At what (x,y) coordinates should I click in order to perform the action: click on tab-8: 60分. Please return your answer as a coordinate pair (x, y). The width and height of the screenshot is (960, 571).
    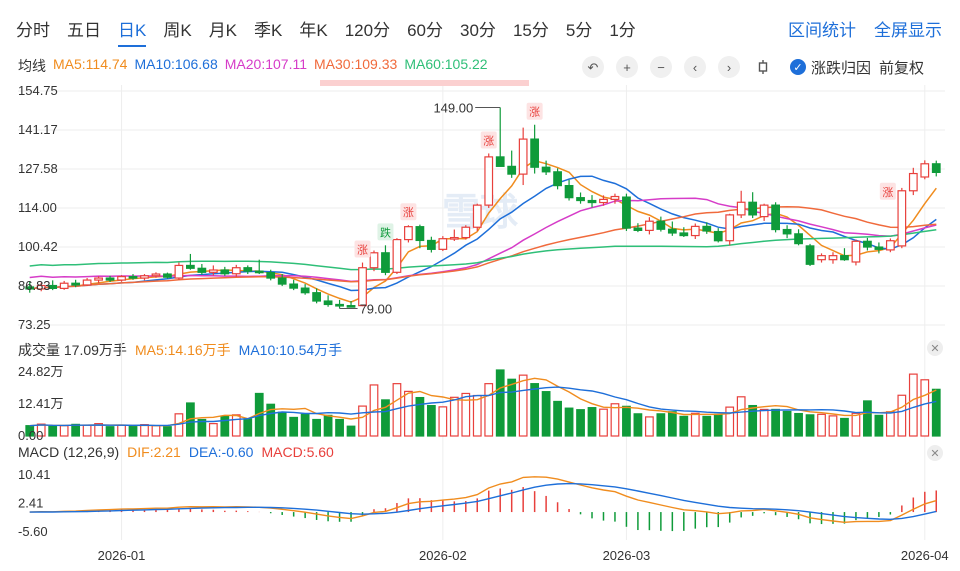
    Looking at the image, I should click on (425, 30).